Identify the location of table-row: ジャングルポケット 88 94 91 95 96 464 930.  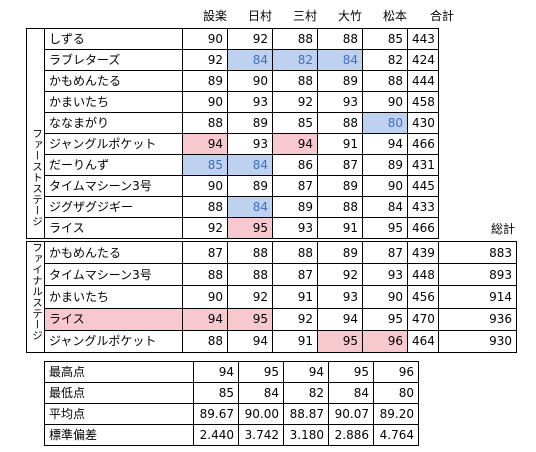
(272, 341).